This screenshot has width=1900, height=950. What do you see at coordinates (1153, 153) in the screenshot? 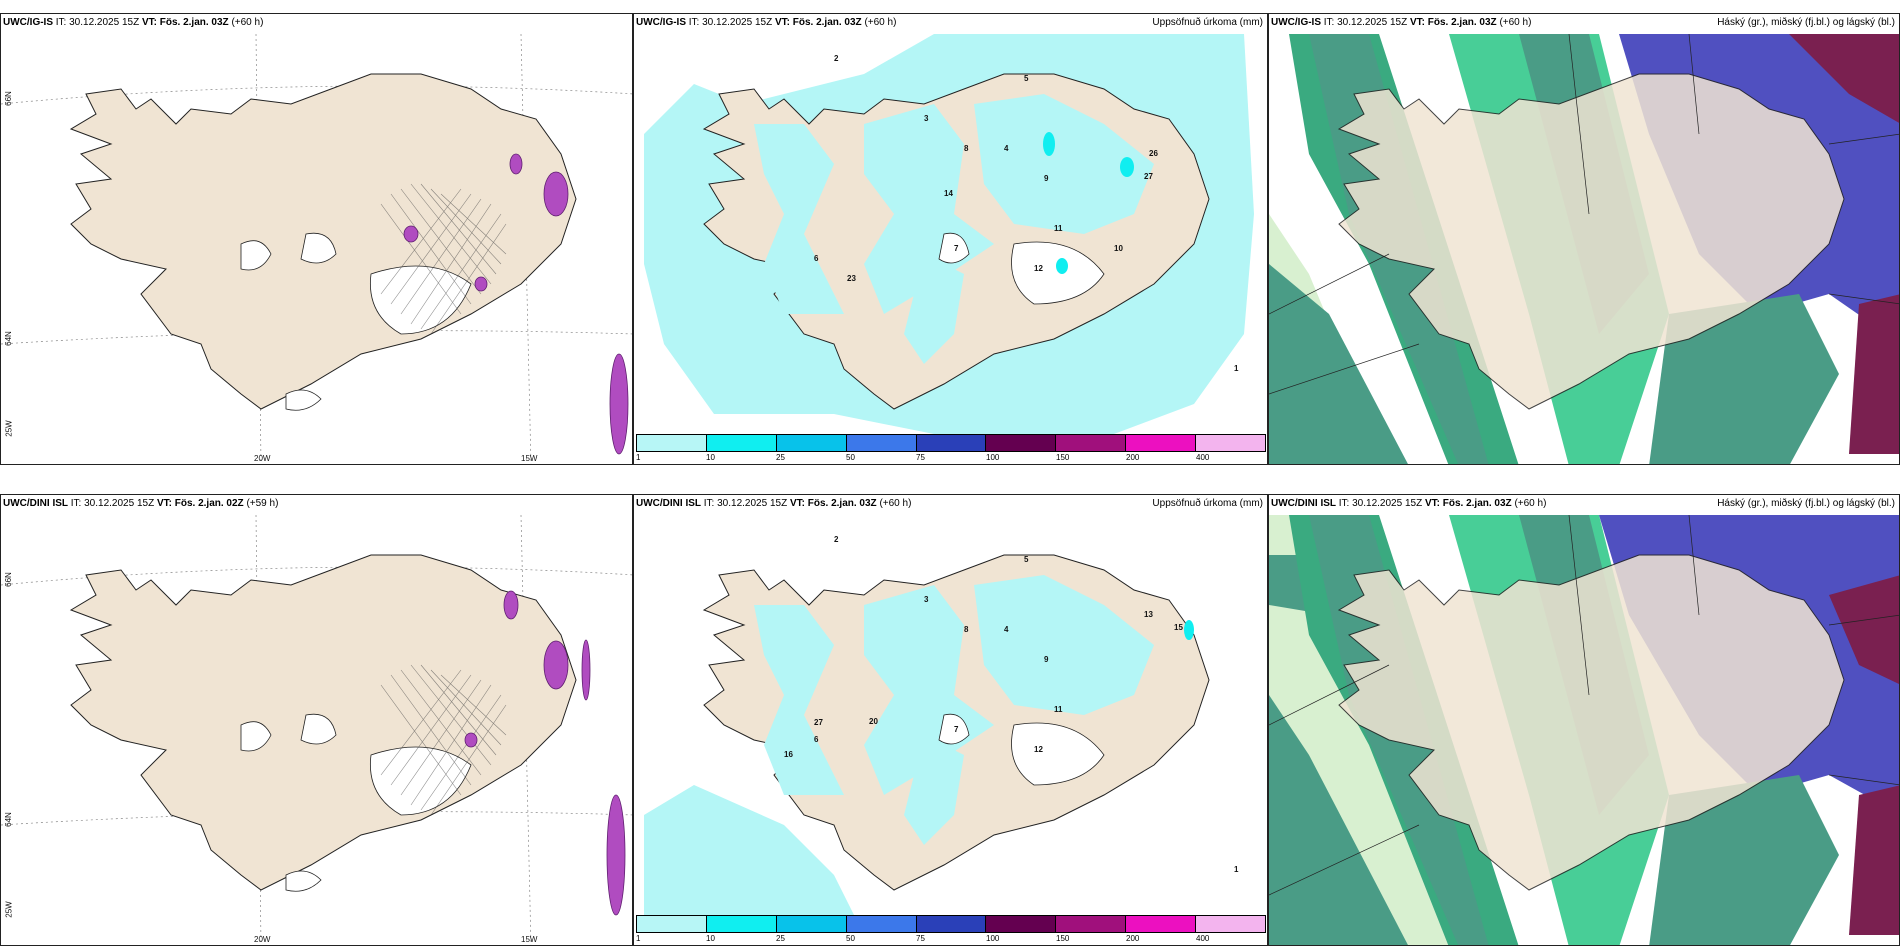
I see `precip-value: 26` at bounding box center [1153, 153].